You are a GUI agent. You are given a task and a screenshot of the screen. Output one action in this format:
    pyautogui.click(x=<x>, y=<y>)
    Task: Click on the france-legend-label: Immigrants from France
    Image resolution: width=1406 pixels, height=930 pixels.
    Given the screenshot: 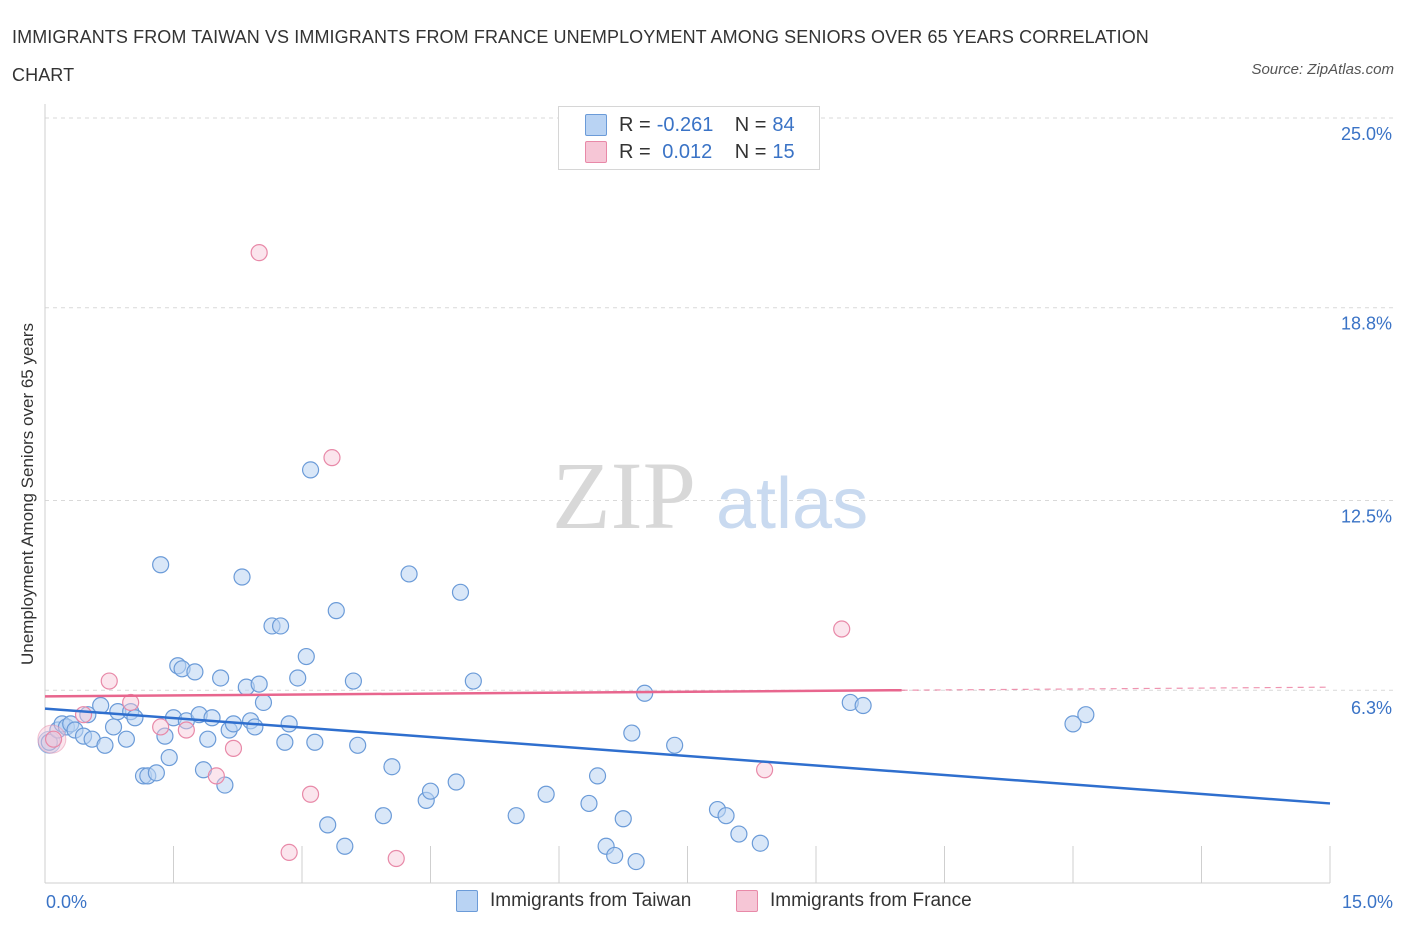 What is the action you would take?
    pyautogui.click(x=871, y=900)
    